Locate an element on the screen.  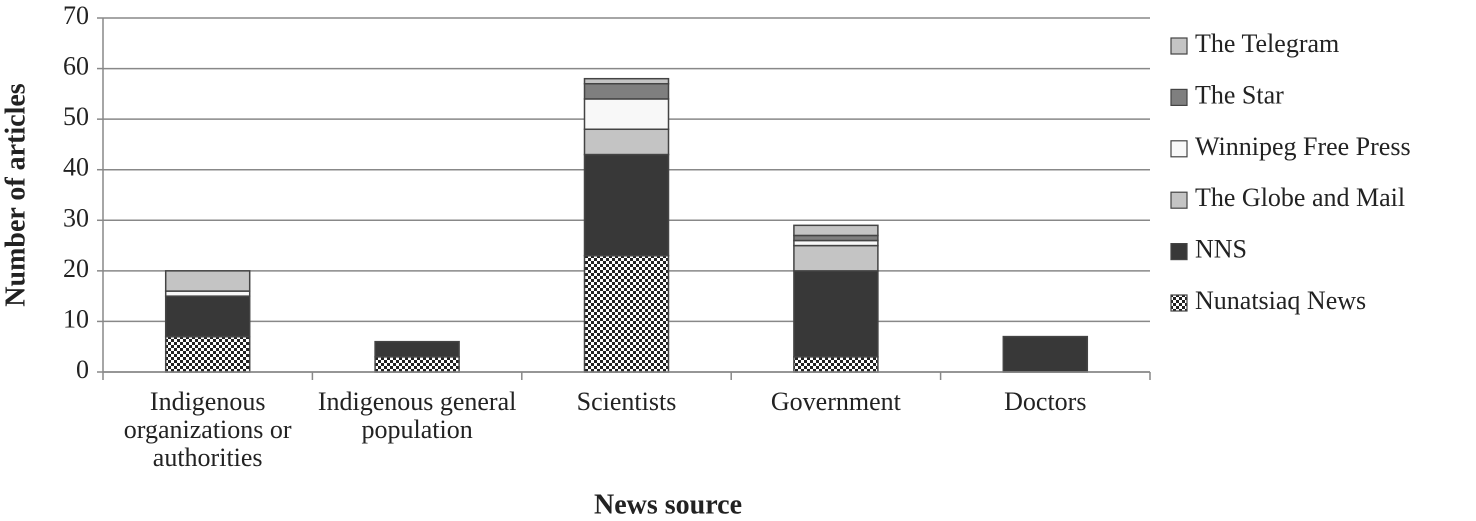
legend-label: The Telegram is located at coordinates (1267, 43).